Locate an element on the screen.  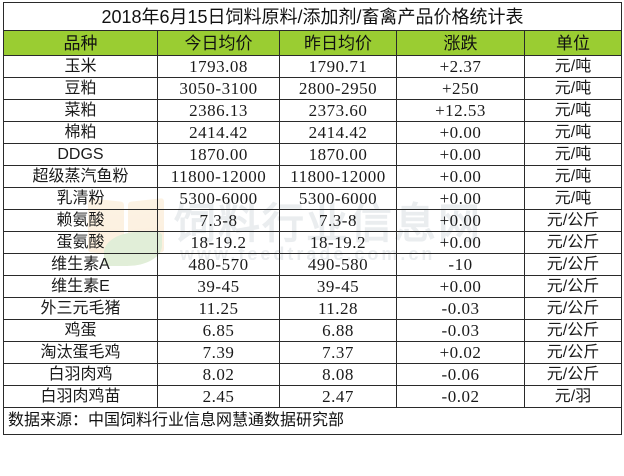
table-row: 白羽肉鸡 8.02 8.08 -0.06 元/公斤 is located at coordinates (313, 374).